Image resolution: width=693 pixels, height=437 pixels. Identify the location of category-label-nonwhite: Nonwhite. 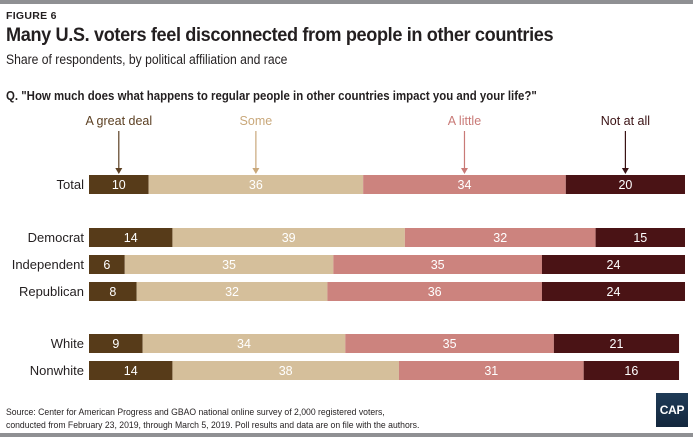
(57, 370).